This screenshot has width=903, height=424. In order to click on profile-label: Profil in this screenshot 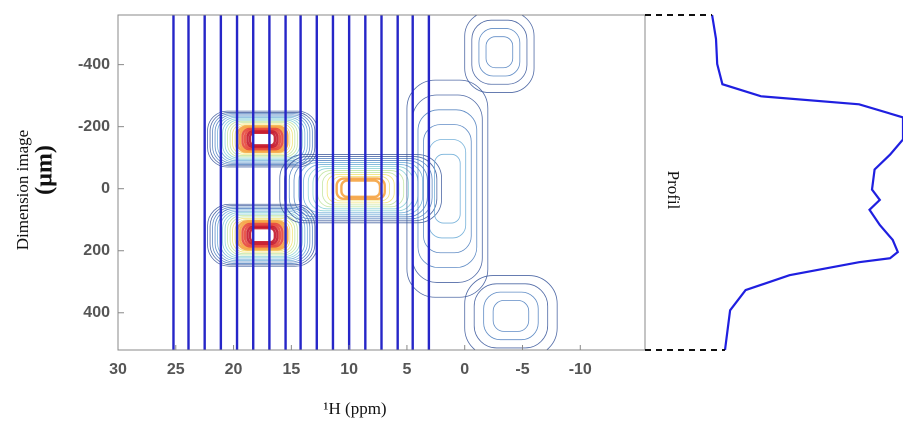, I will do `click(673, 190)`.